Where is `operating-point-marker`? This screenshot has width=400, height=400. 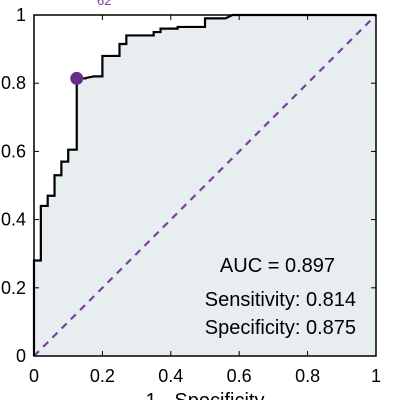 operating-point-marker is located at coordinates (77, 78).